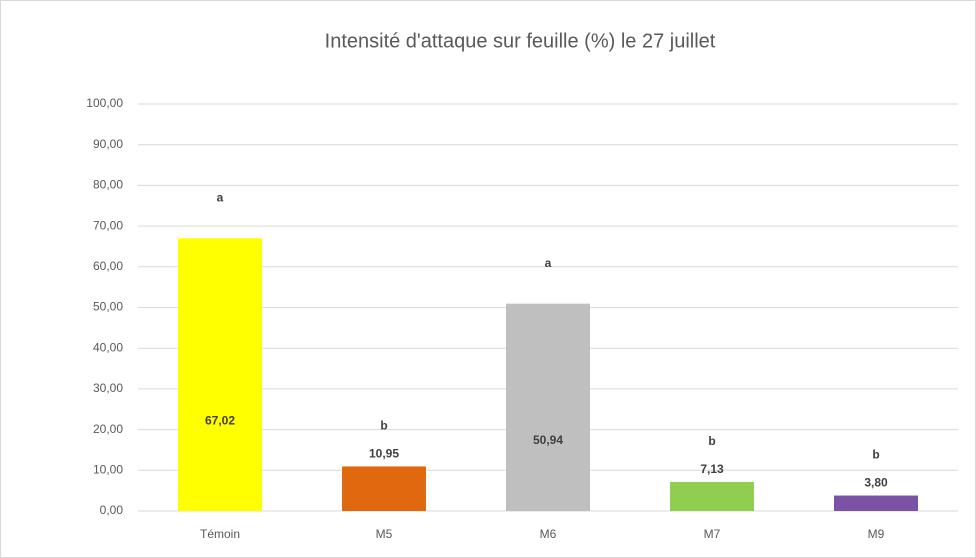  What do you see at coordinates (548, 534) in the screenshot?
I see `x-tick-label: M6` at bounding box center [548, 534].